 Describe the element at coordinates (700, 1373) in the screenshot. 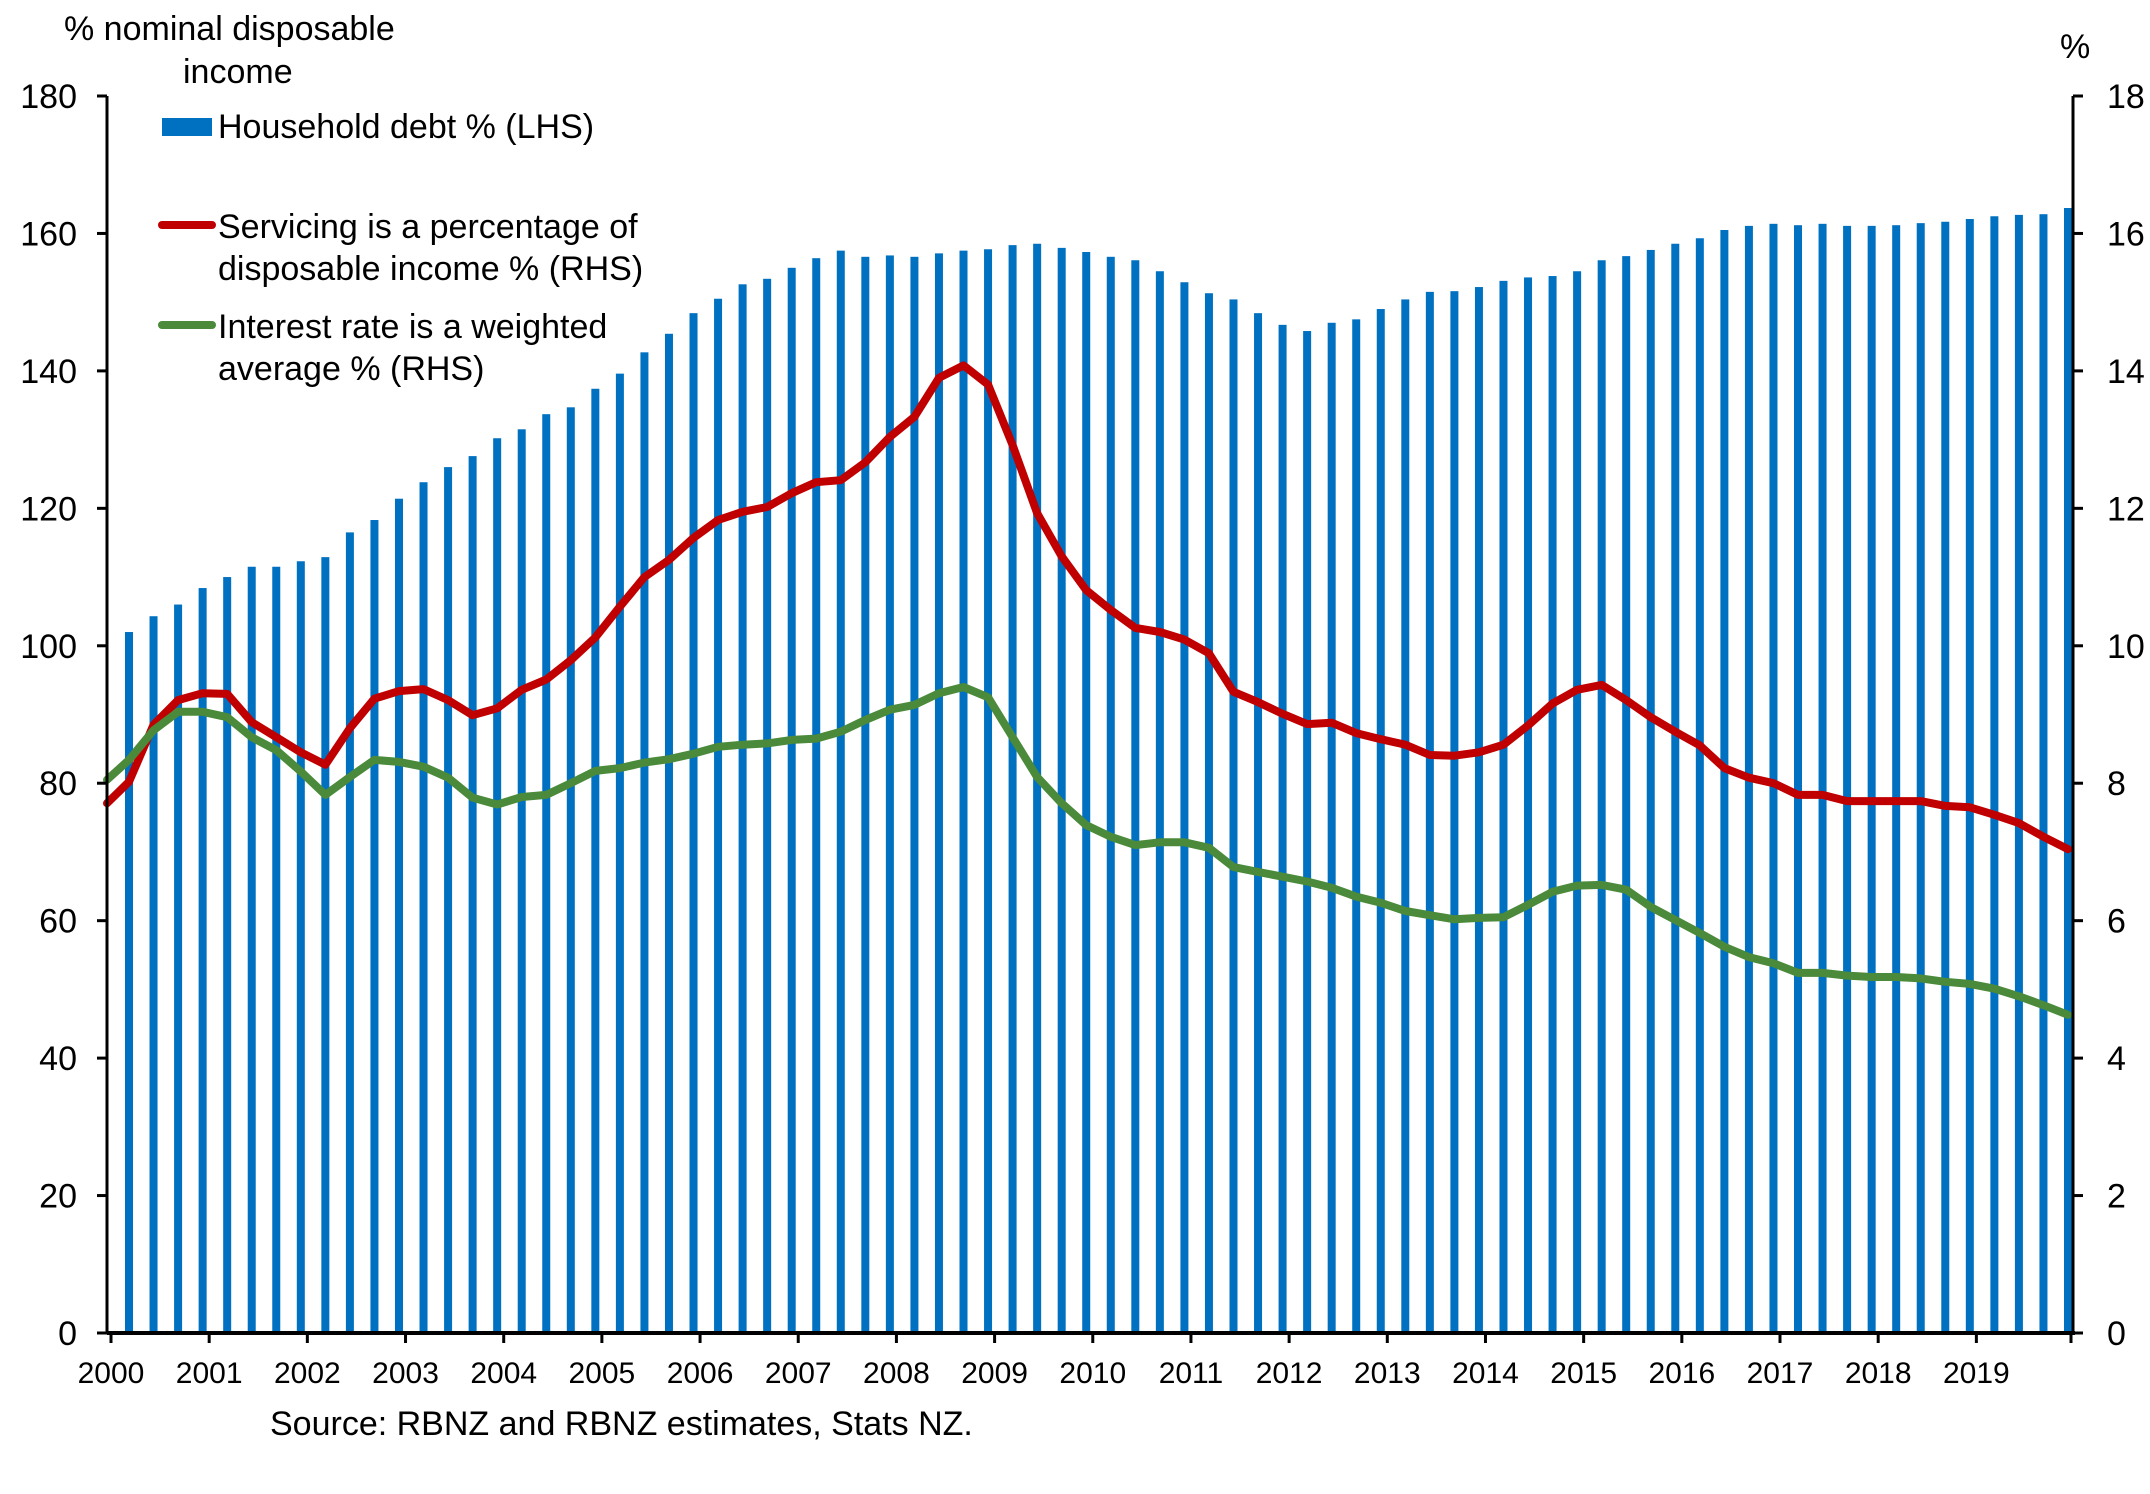

I see `x-axis-tick-label: 2006` at that location.